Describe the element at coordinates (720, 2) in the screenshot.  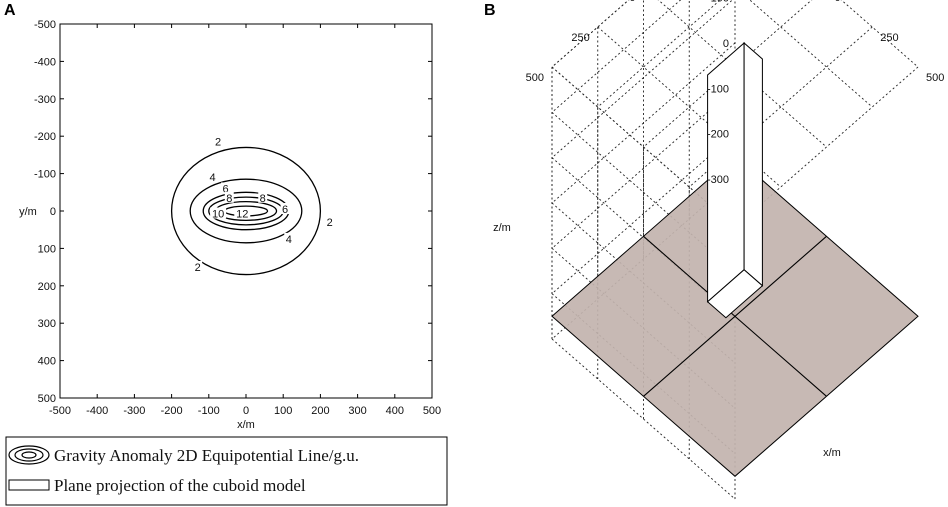
I see `z-tick-label: 100` at that location.